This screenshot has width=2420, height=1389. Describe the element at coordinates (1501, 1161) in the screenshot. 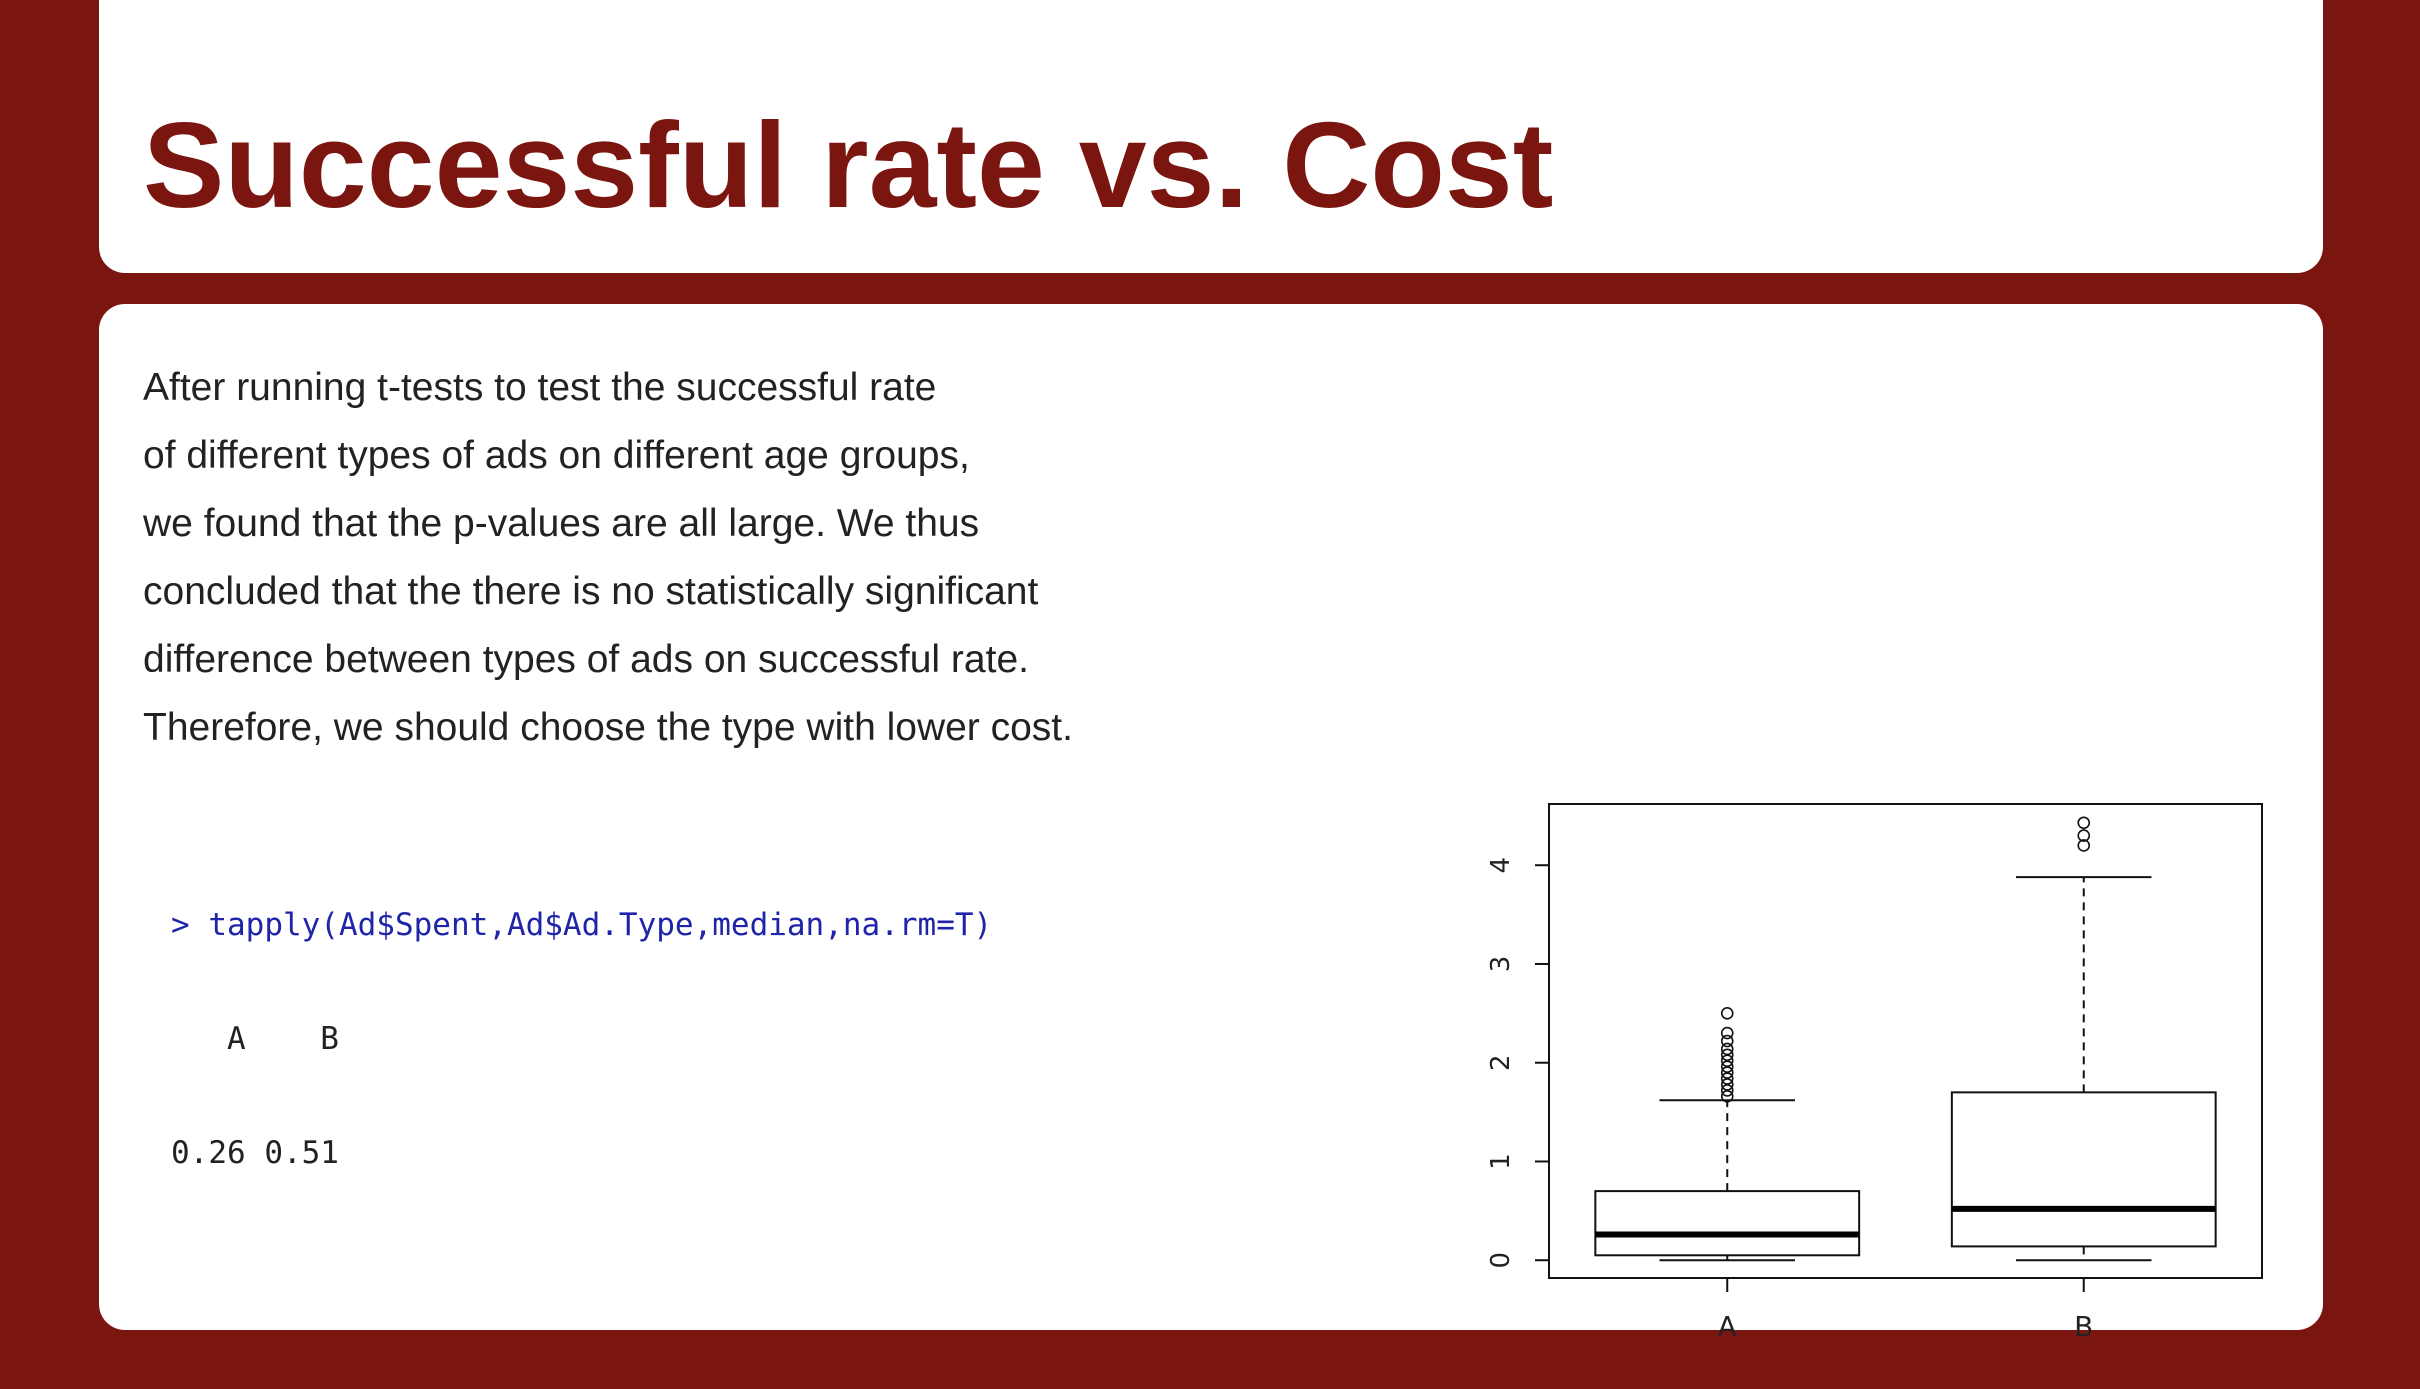

I see `y-tick-label: 1` at that location.